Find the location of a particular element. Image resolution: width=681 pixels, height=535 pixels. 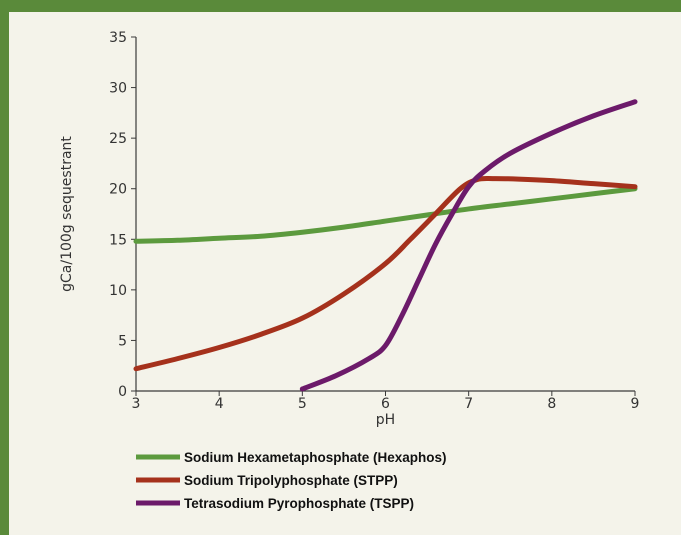

legend-label-1: Sodium Hexametaphosphate (Hexaphos) is located at coordinates (315, 457).